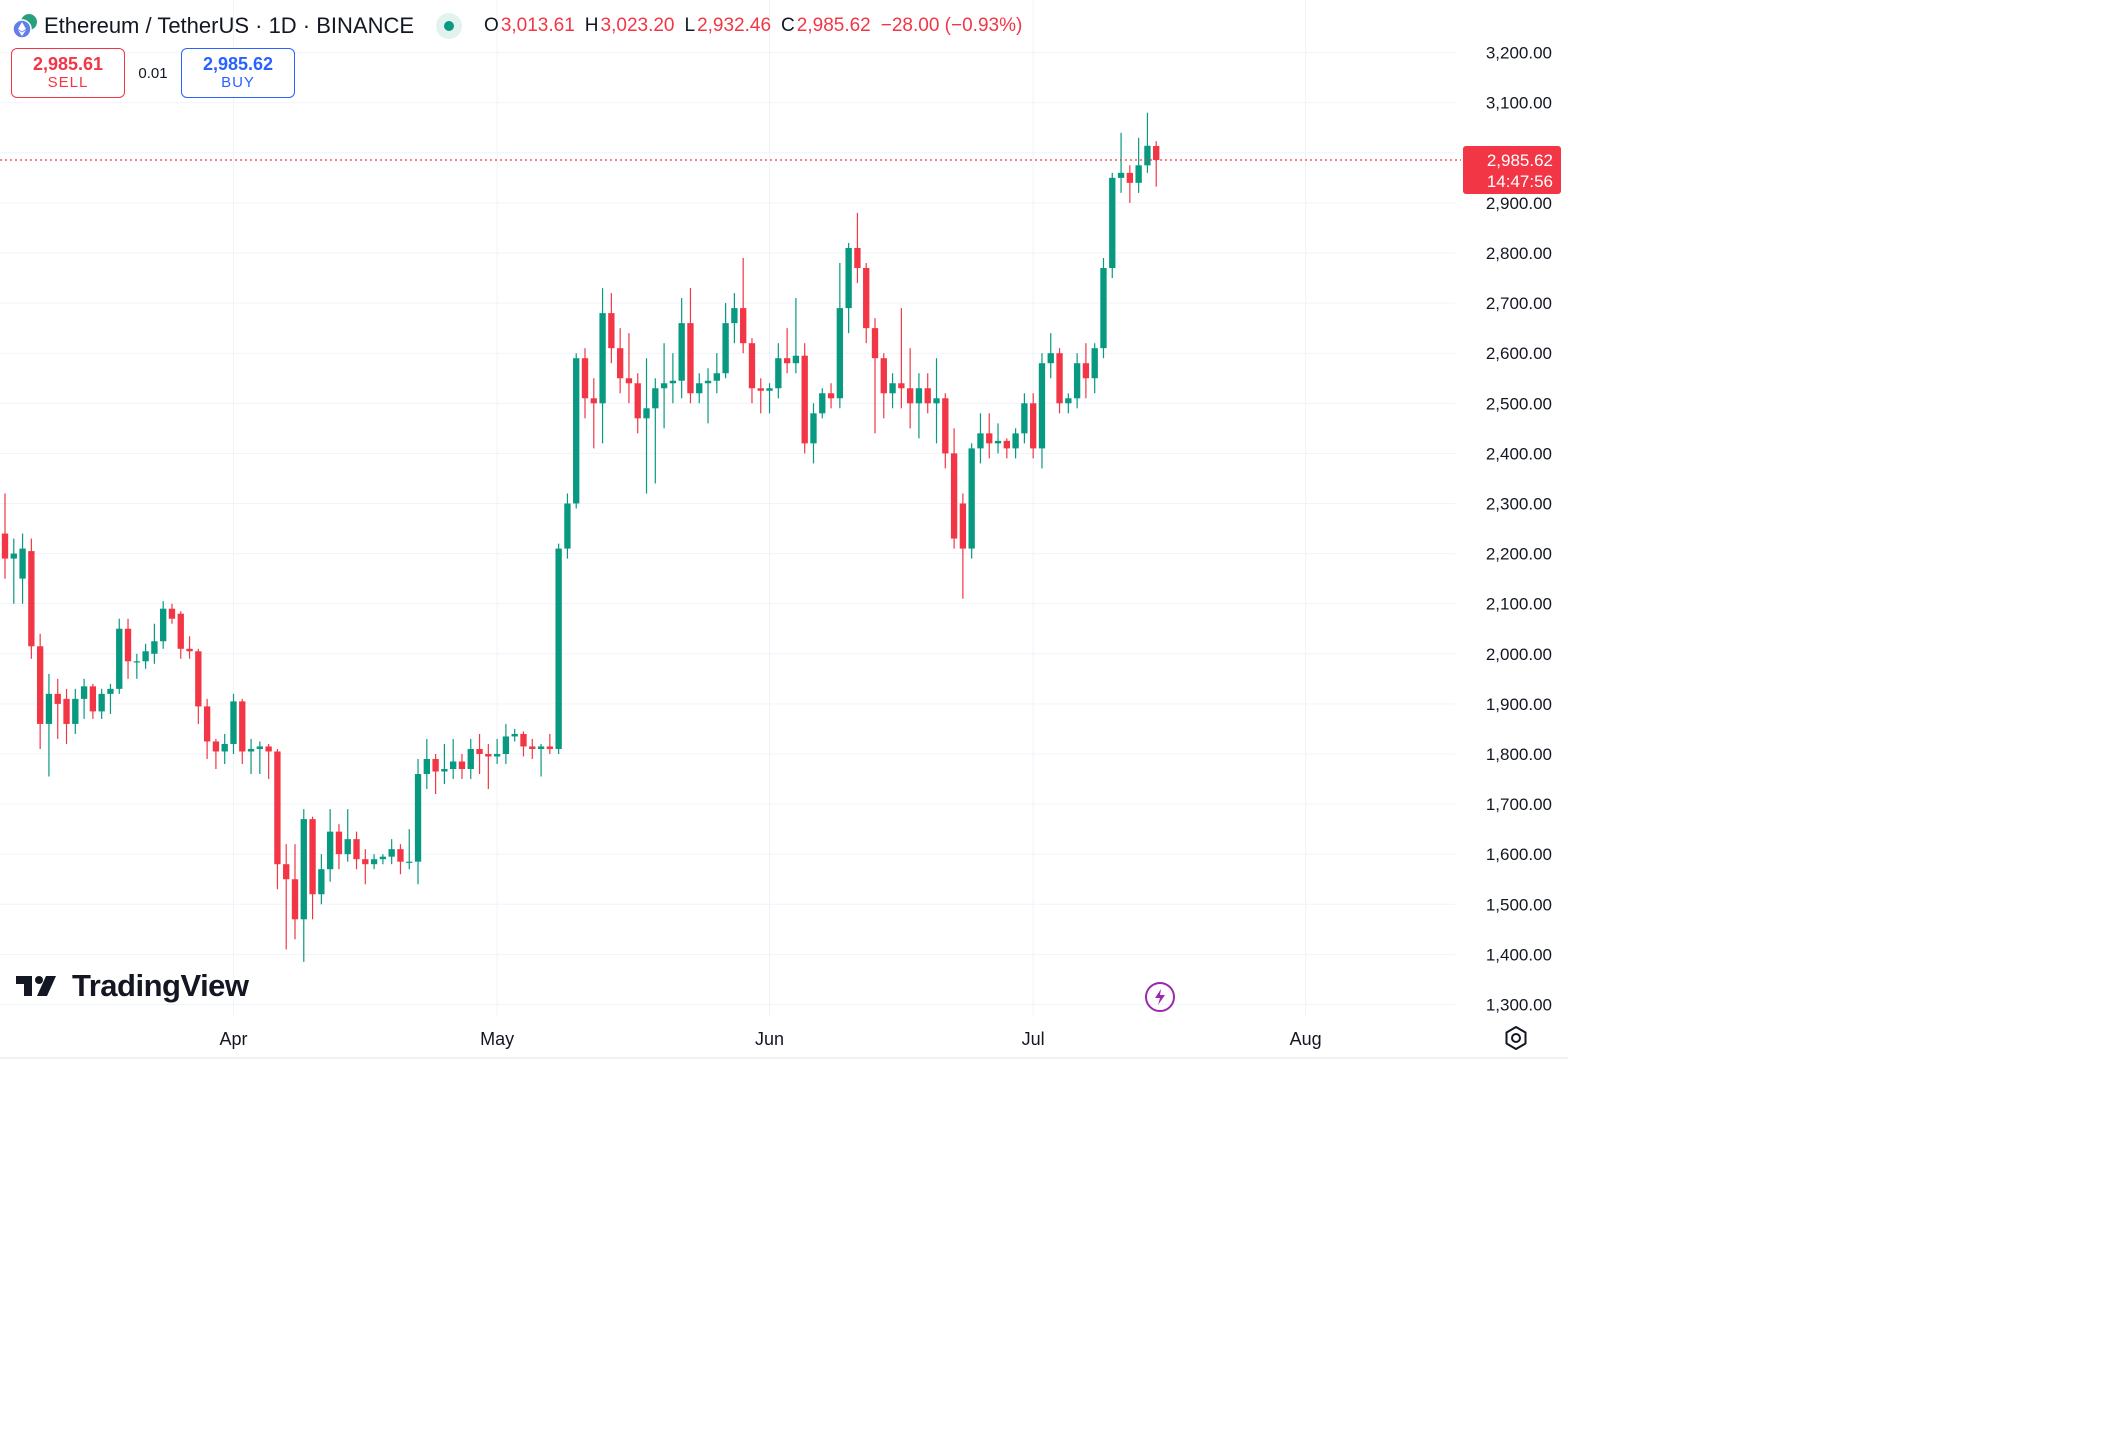 Image resolution: width=2128 pixels, height=1440 pixels. I want to click on buy-button: 2,985.62 BUY, so click(238, 73).